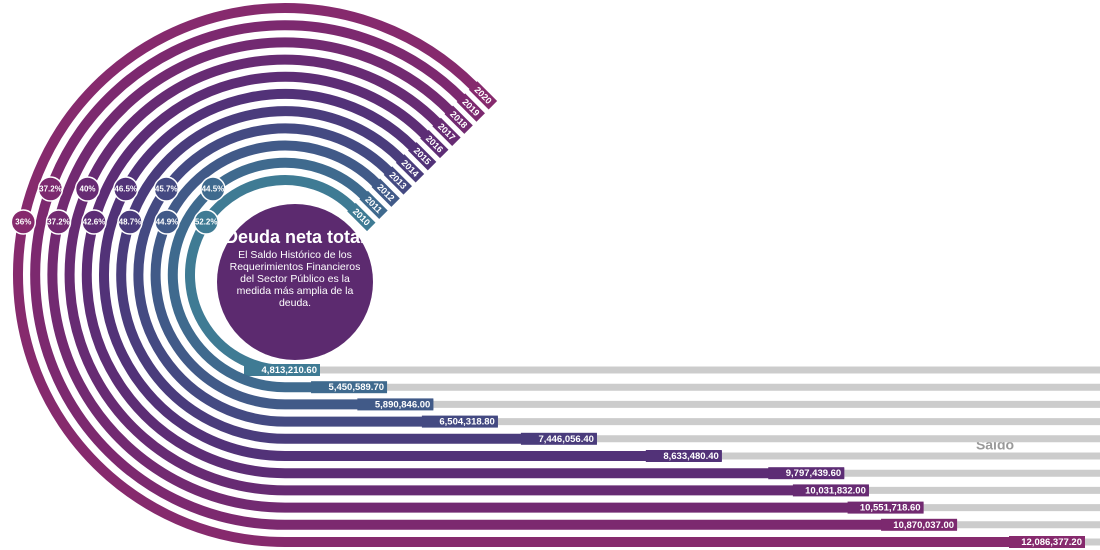 The width and height of the screenshot is (1100, 550). I want to click on center-circle, so click(295, 282).